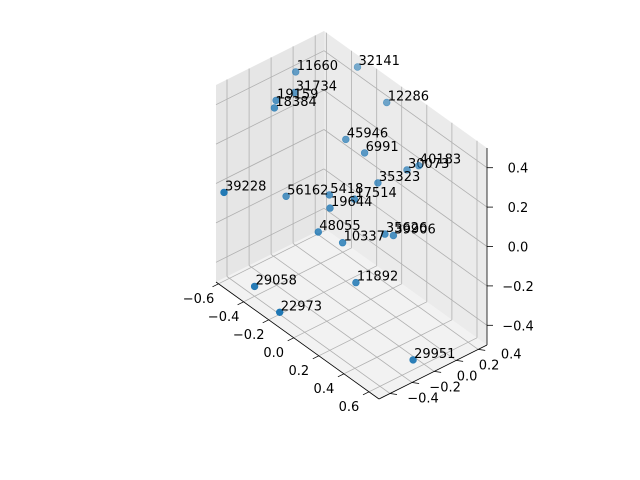 Image resolution: width=640 pixels, height=480 pixels. I want to click on data-point-label: 19159, so click(297, 94).